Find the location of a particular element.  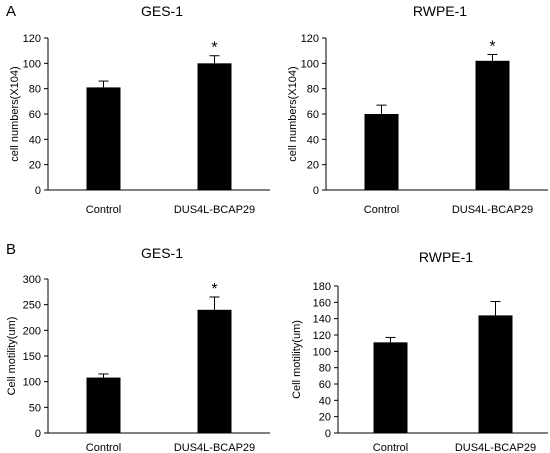

y-tick-label: 150 is located at coordinates (32, 357).